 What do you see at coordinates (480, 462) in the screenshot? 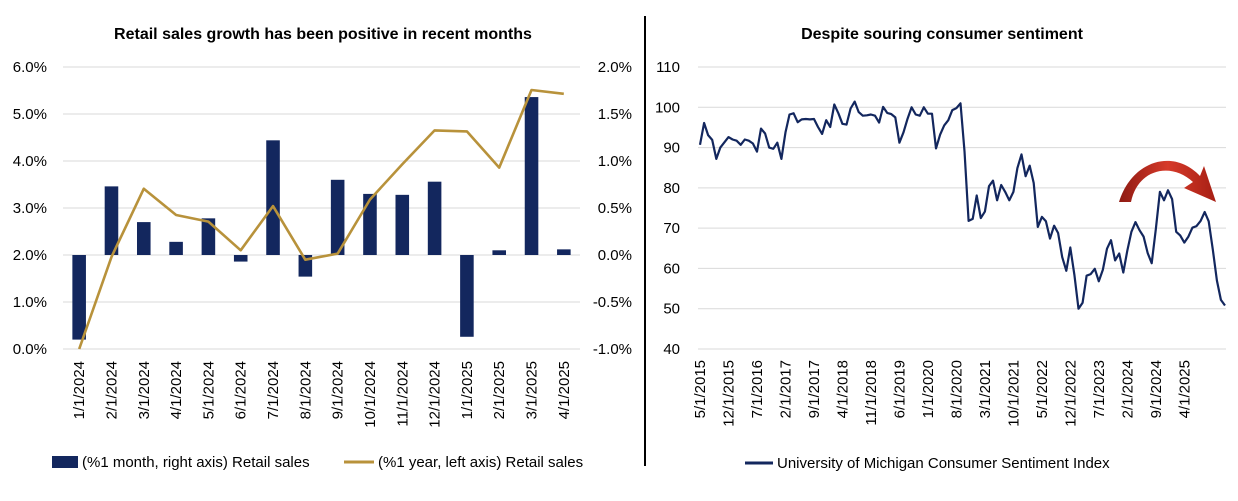
I see `legend-line-label: (%1 year, left axis) Retail sales` at bounding box center [480, 462].